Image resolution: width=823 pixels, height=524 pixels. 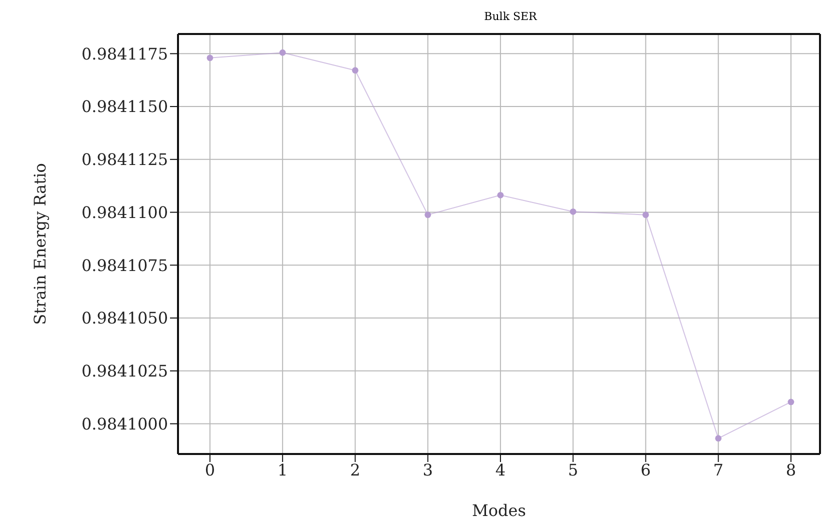 What do you see at coordinates (282, 470) in the screenshot?
I see `x-tick-label: 1` at bounding box center [282, 470].